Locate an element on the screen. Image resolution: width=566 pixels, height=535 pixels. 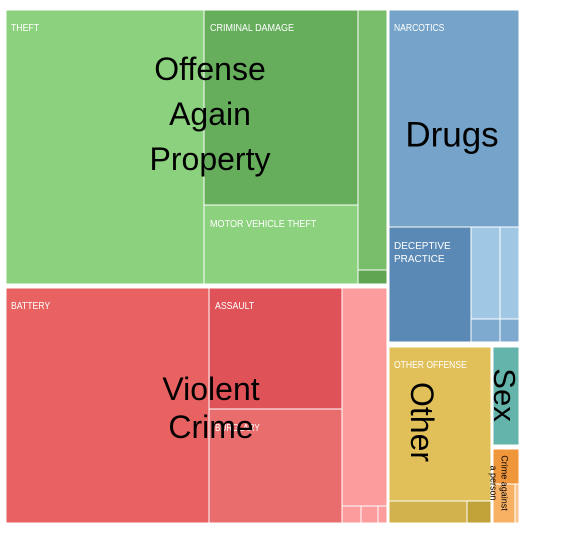
group-crime-against-a-person is located at coordinates (506, 486).